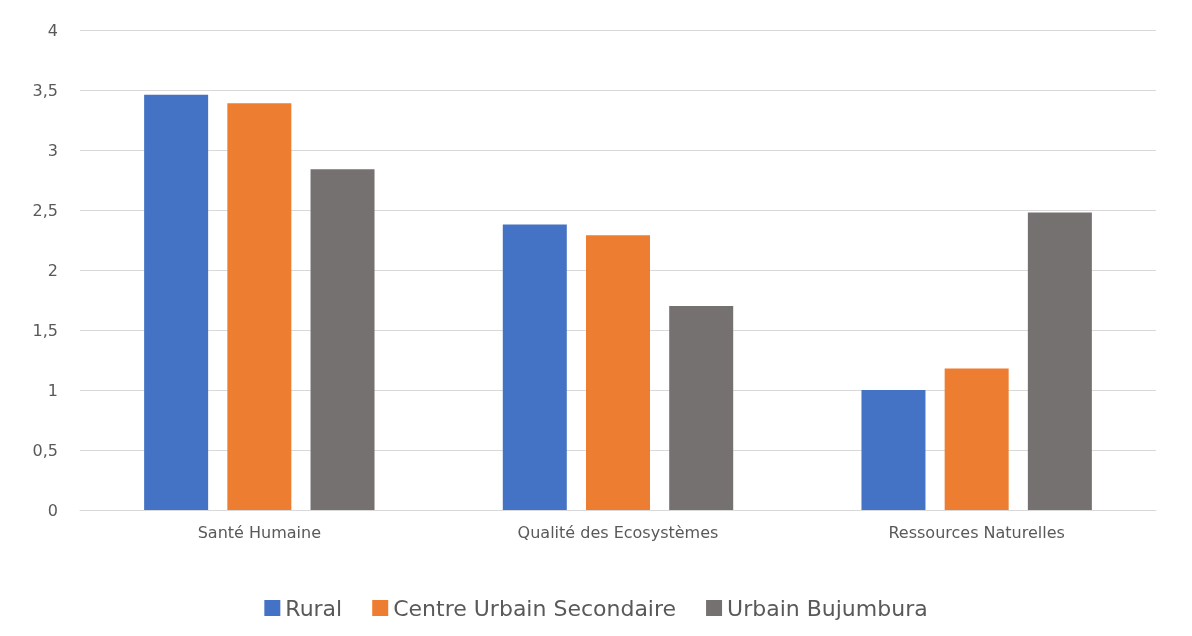  I want to click on y-tick-label: 2, so click(52, 270).